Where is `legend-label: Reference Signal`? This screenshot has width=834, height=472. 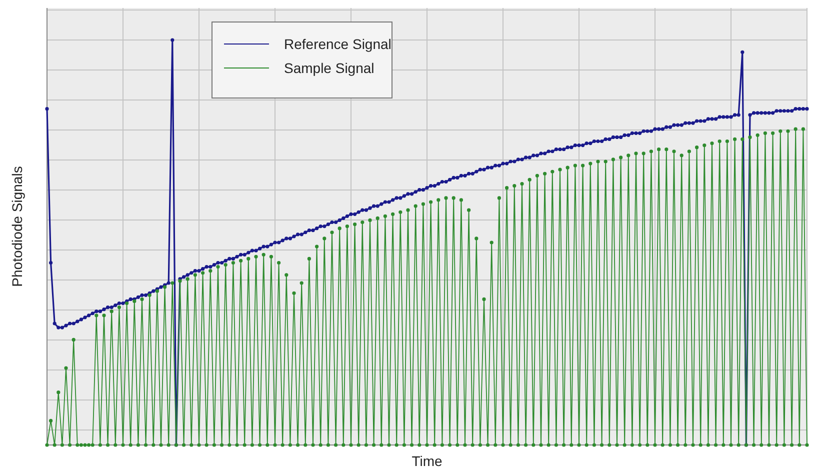 legend-label: Reference Signal is located at coordinates (338, 44).